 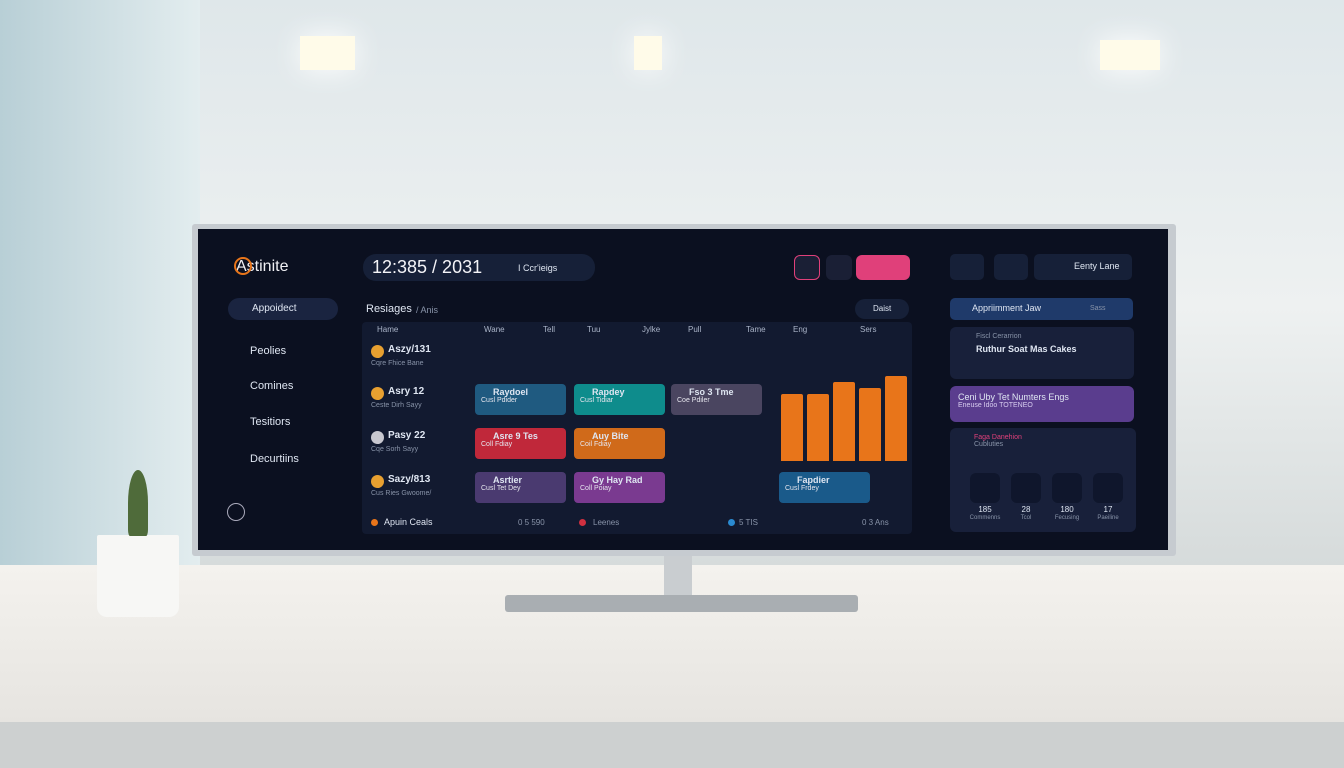 I want to click on action-button, so click(x=883, y=267).